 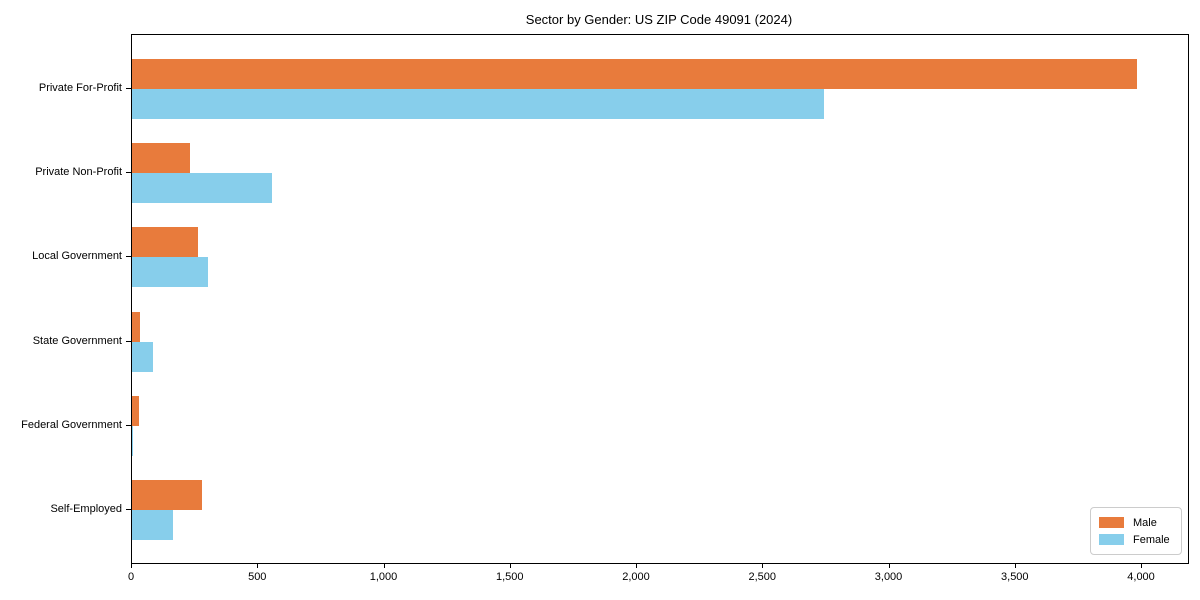 I want to click on x-tick-label: 4,000, so click(x=1141, y=577).